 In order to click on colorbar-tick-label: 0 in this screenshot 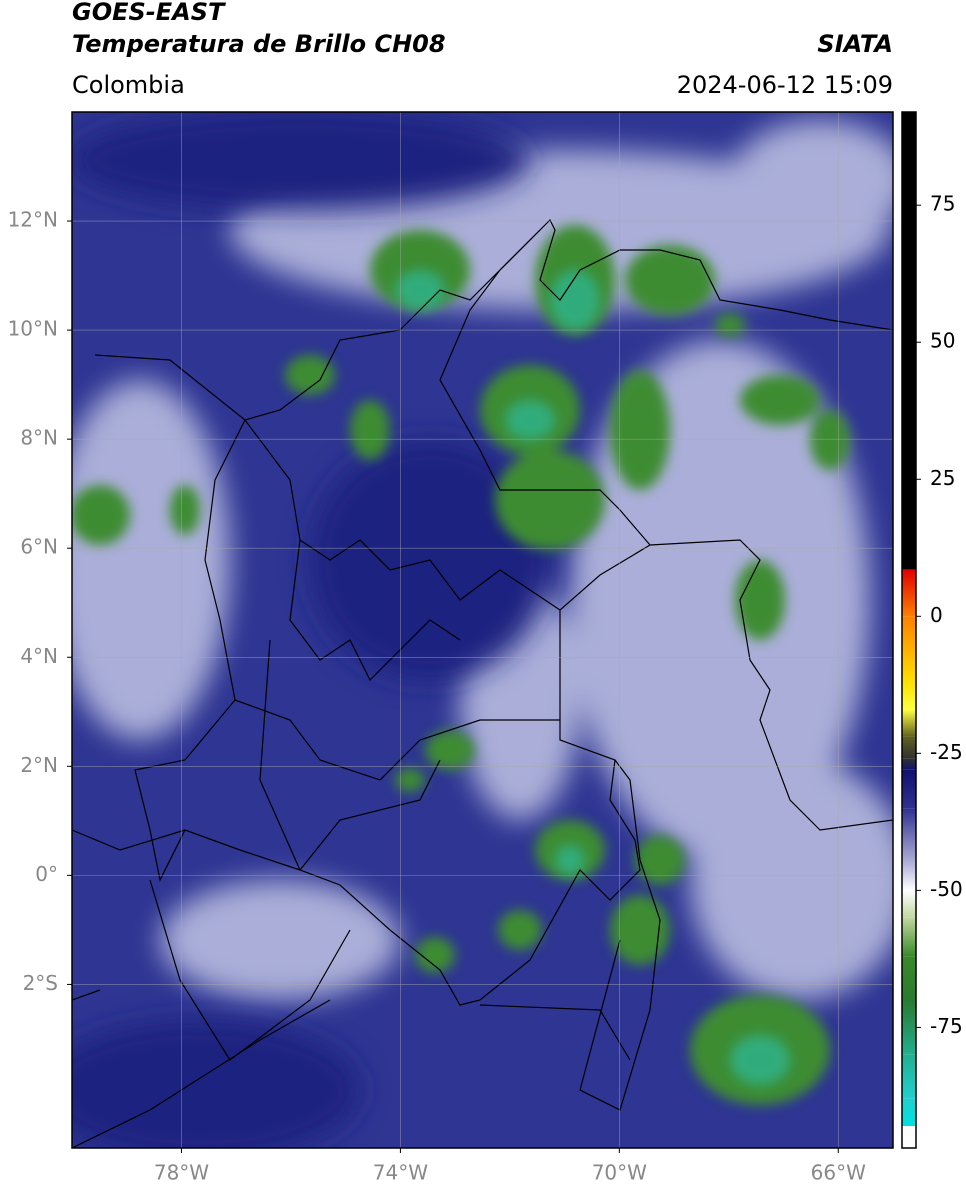, I will do `click(936, 615)`.